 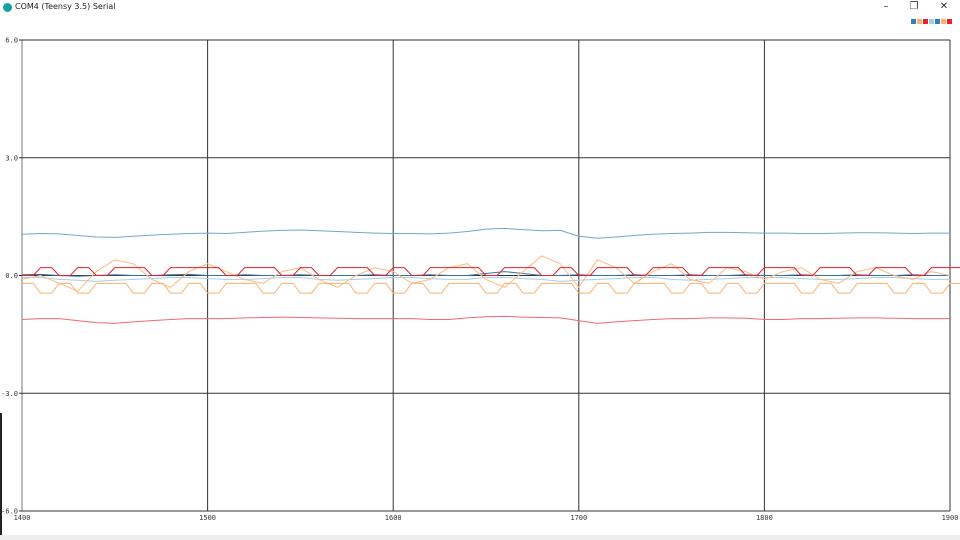 What do you see at coordinates (480, 537) in the screenshot?
I see `bottom-toolbar` at bounding box center [480, 537].